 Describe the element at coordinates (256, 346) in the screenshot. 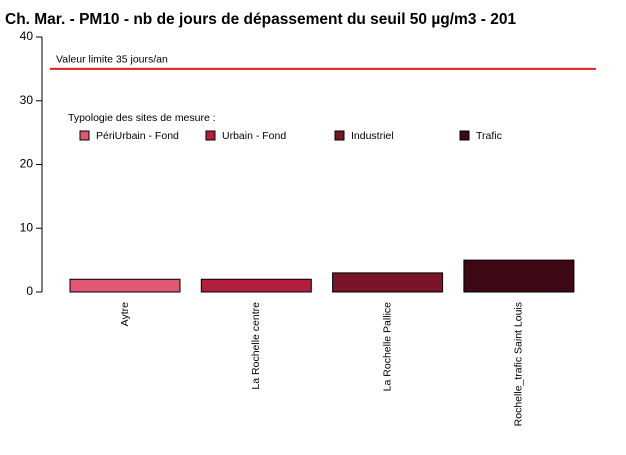

I see `x-tick-label: La Rochelle centre` at that location.